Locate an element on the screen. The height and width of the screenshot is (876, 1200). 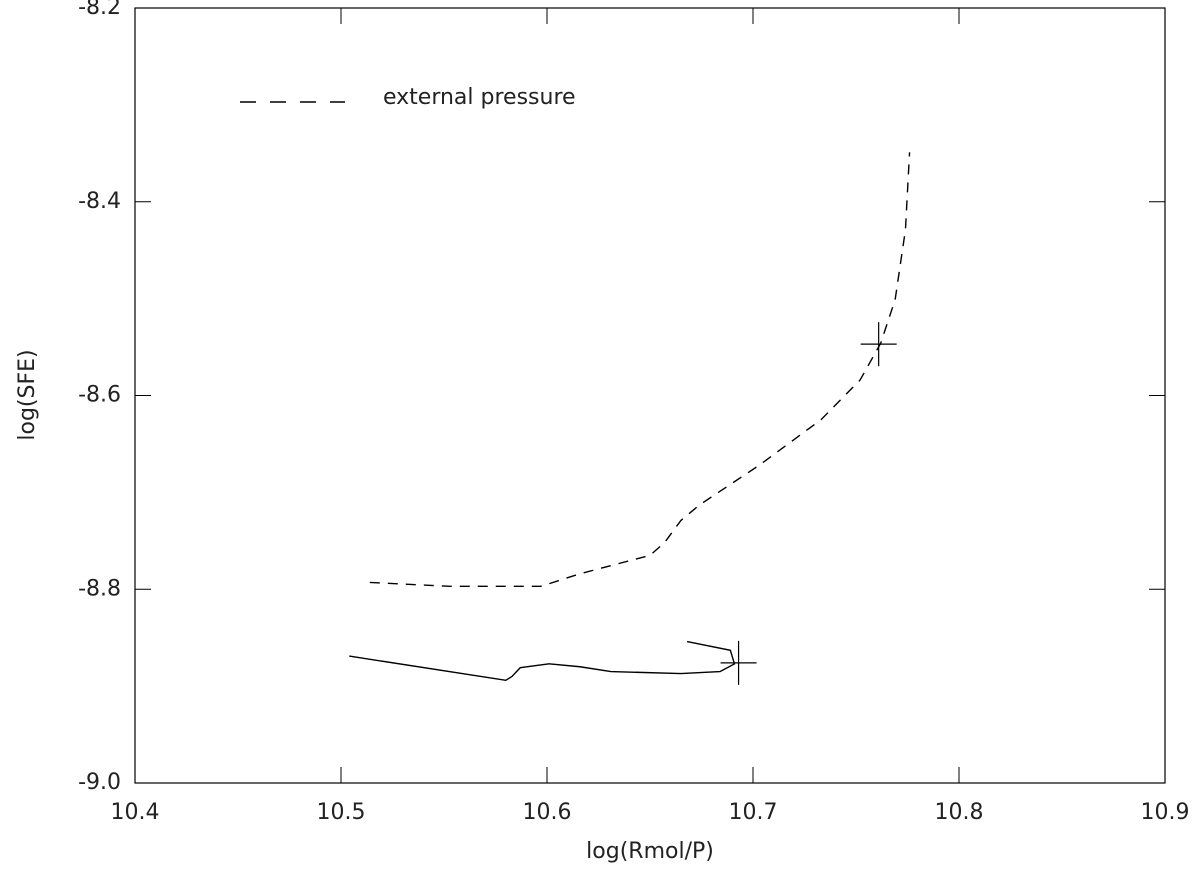
x-tick-label: 10.8 is located at coordinates (959, 812).